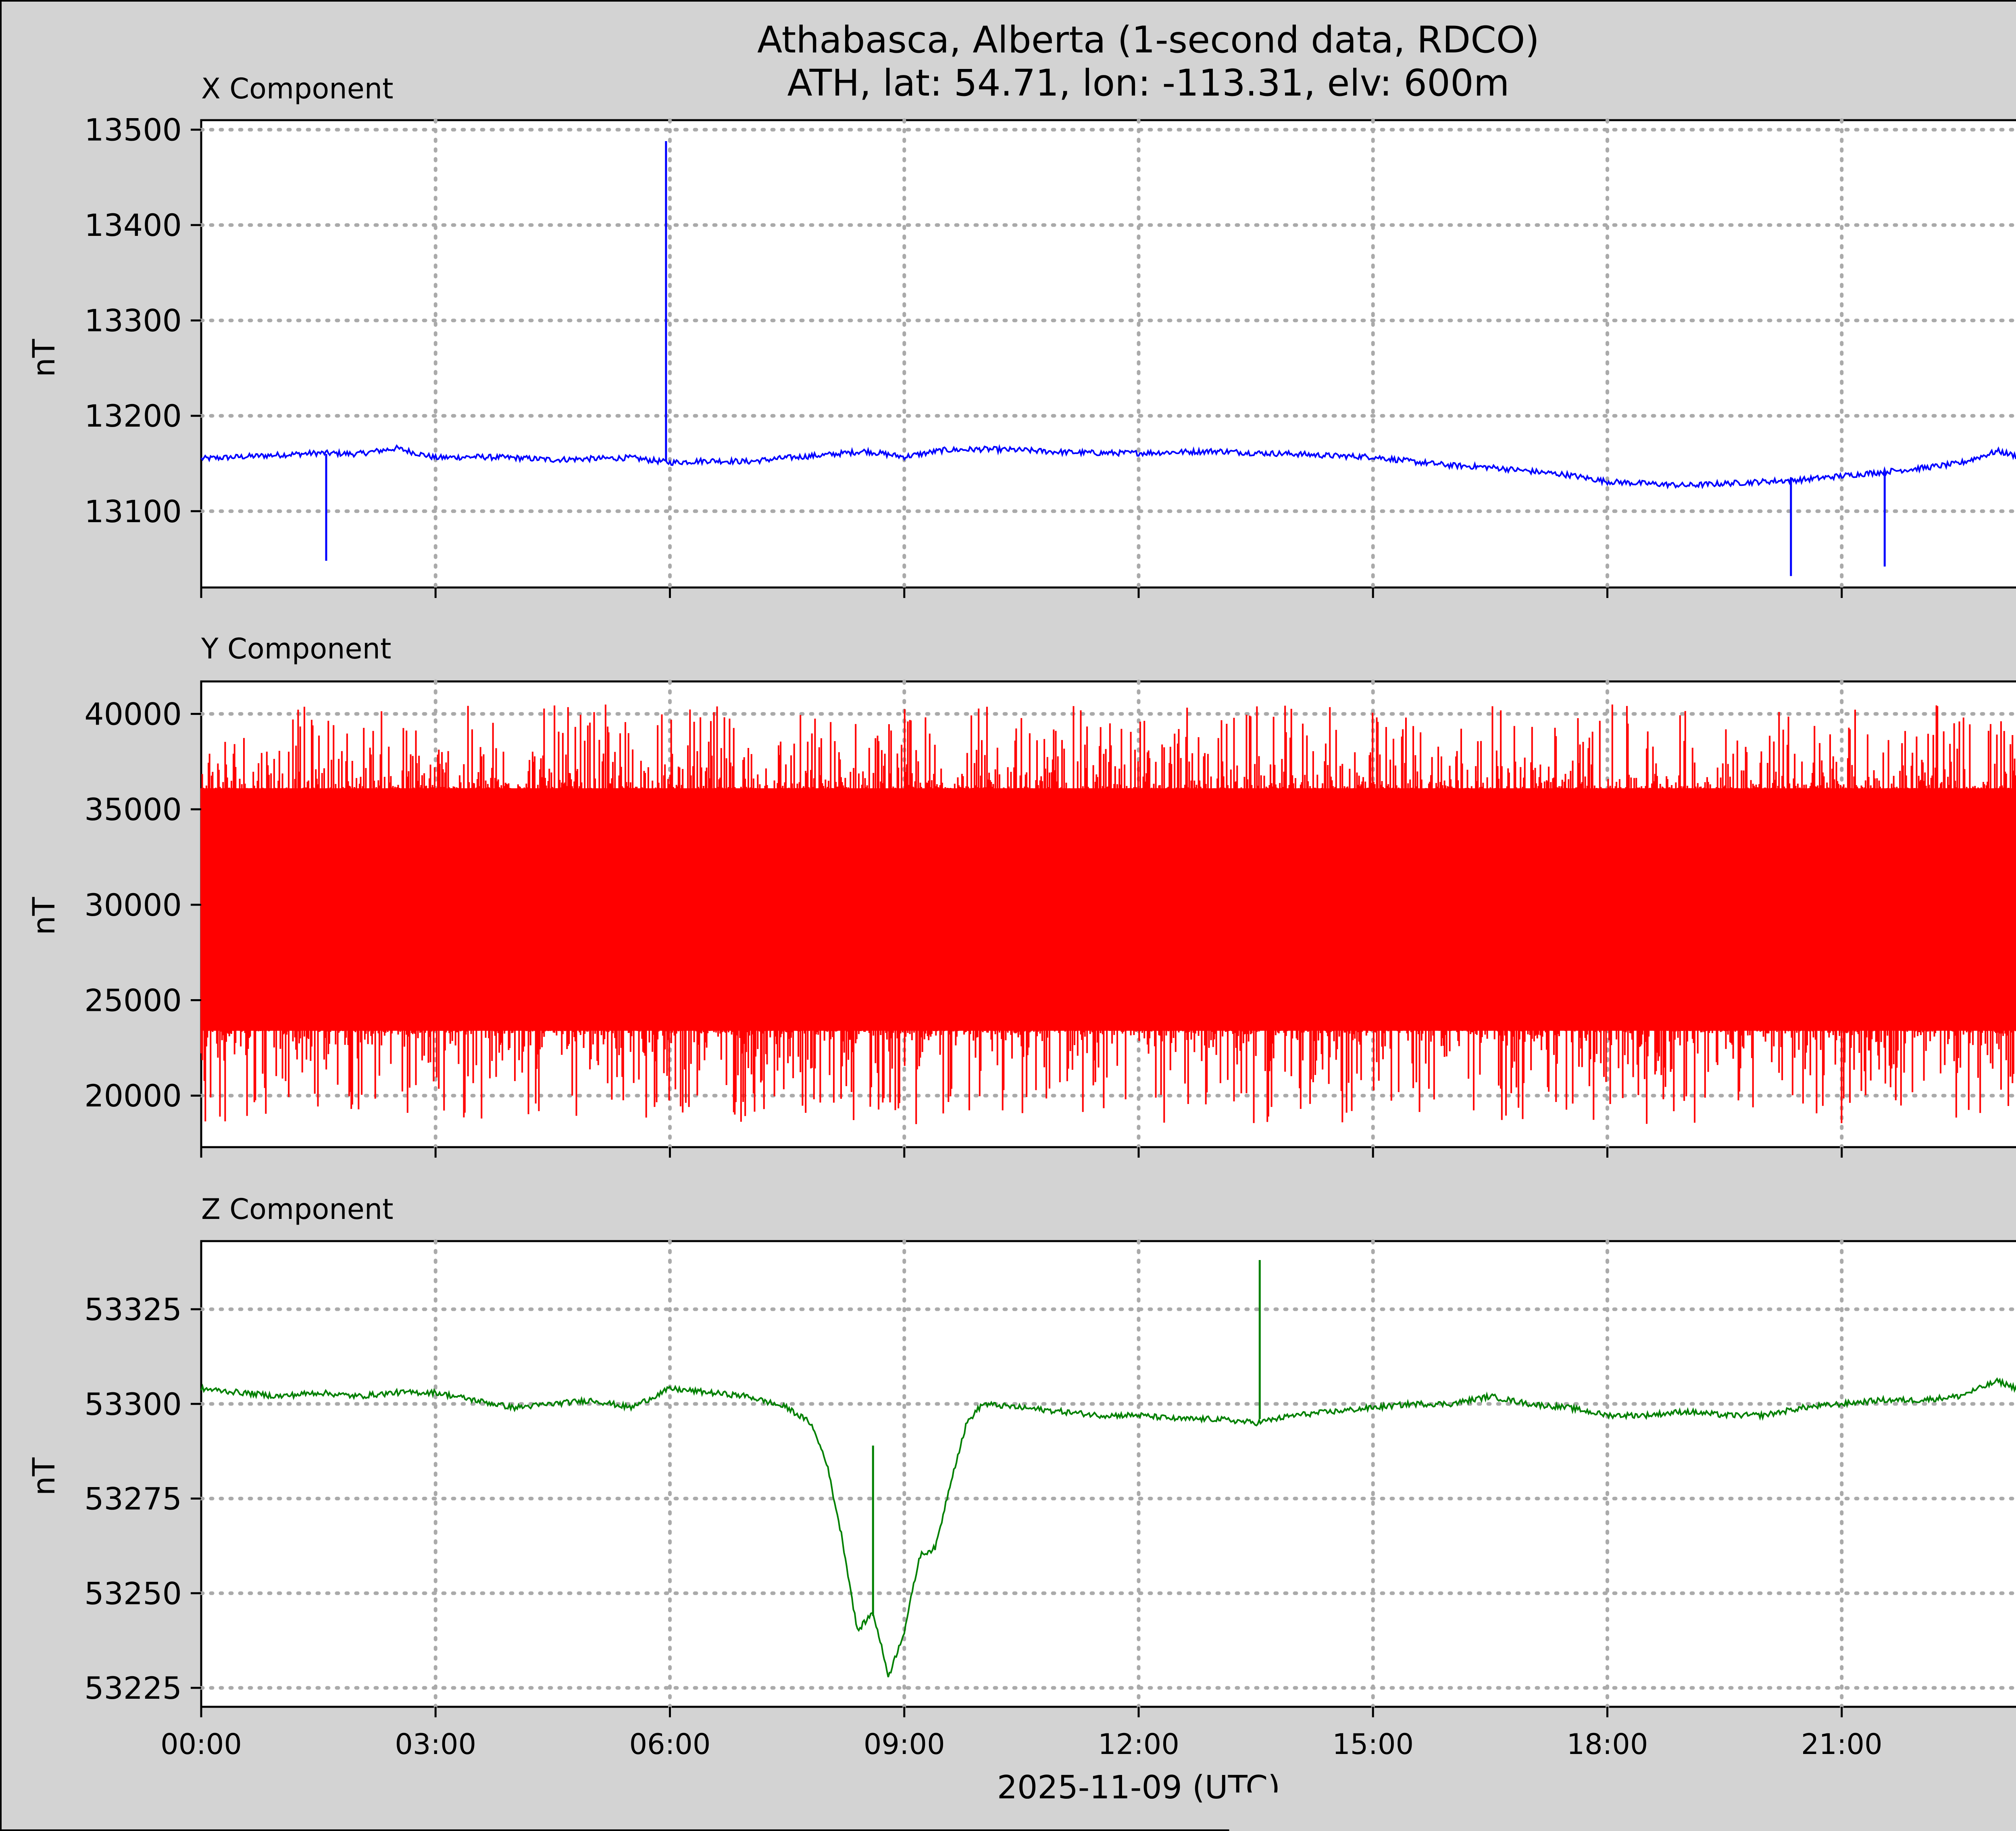  I want to click on y-component-y-tick-label: 35000, so click(133, 809).